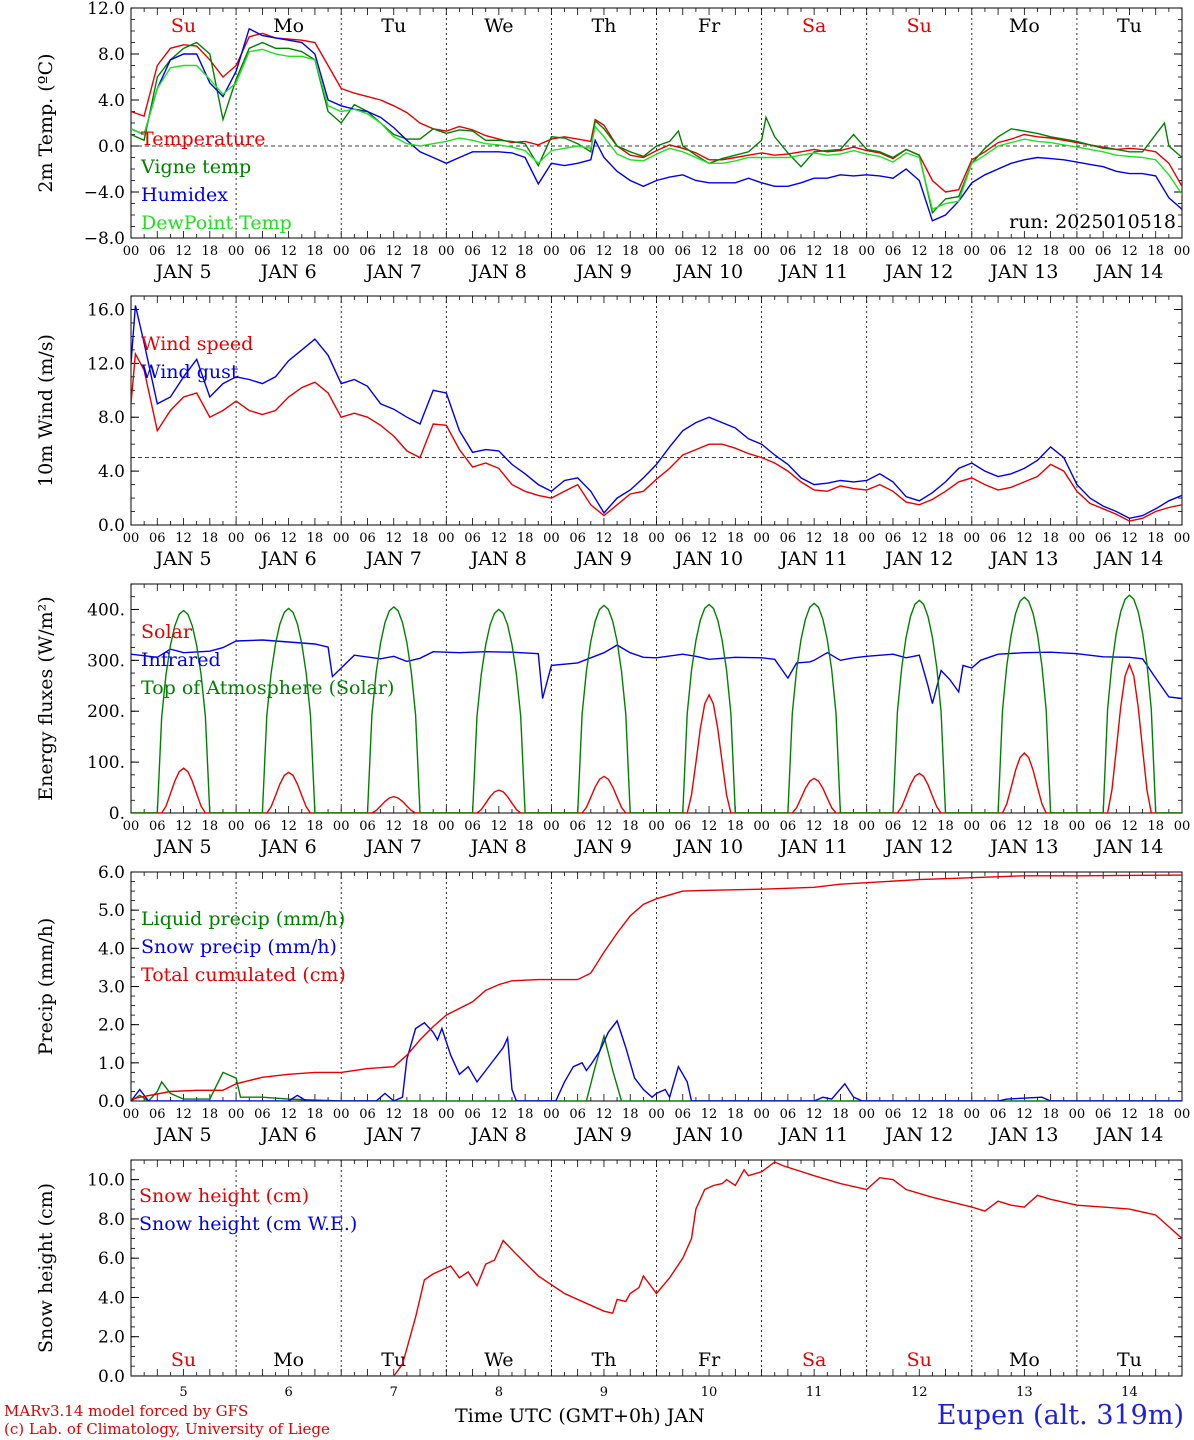 The height and width of the screenshot is (1440, 1194). I want to click on series-line-liquid-precip-mm-h, so click(656, 1067).